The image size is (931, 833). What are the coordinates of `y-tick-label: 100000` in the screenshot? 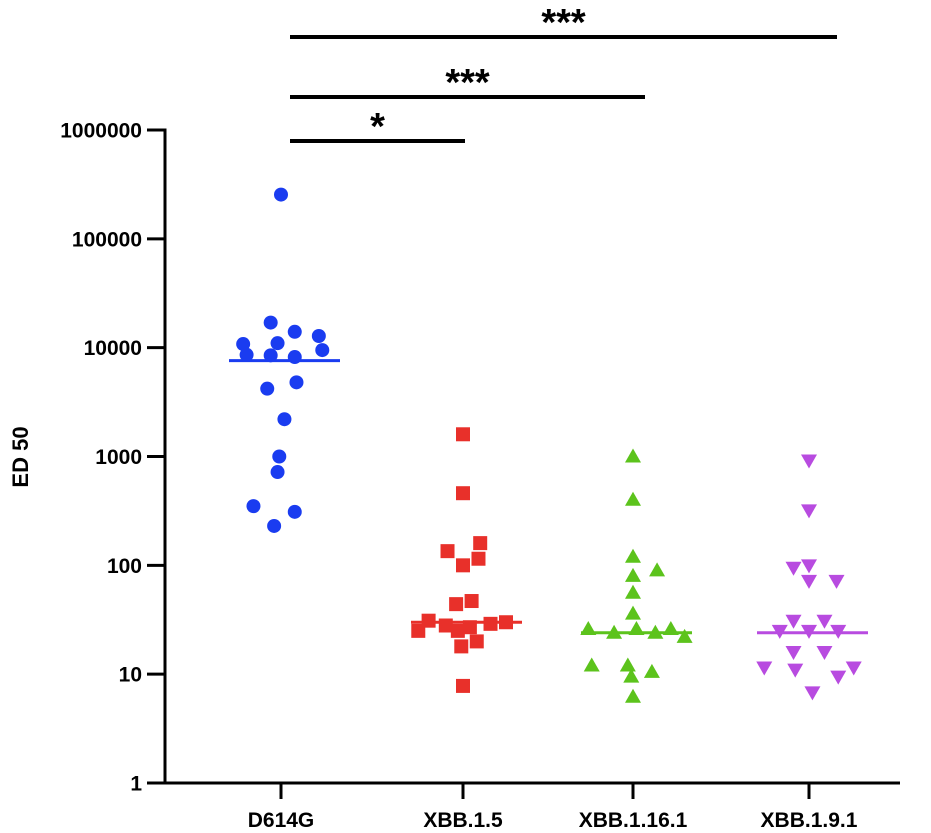 It's located at (107, 239).